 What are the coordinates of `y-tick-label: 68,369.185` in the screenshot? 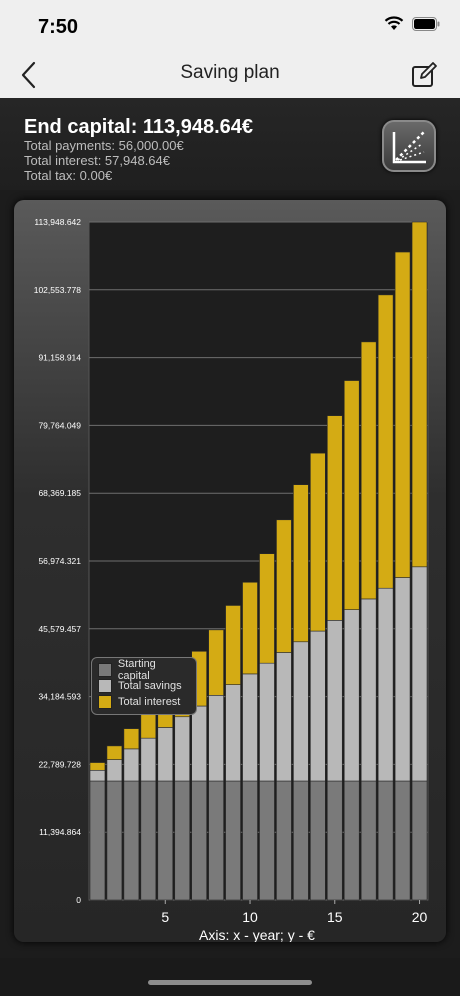 It's located at (59, 493).